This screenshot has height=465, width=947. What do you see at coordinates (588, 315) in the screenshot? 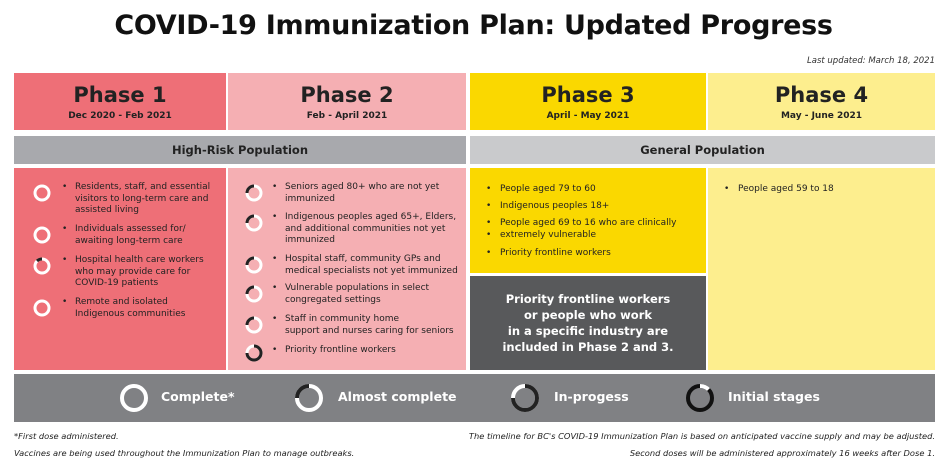
I see `note-line: or people who work` at bounding box center [588, 315].